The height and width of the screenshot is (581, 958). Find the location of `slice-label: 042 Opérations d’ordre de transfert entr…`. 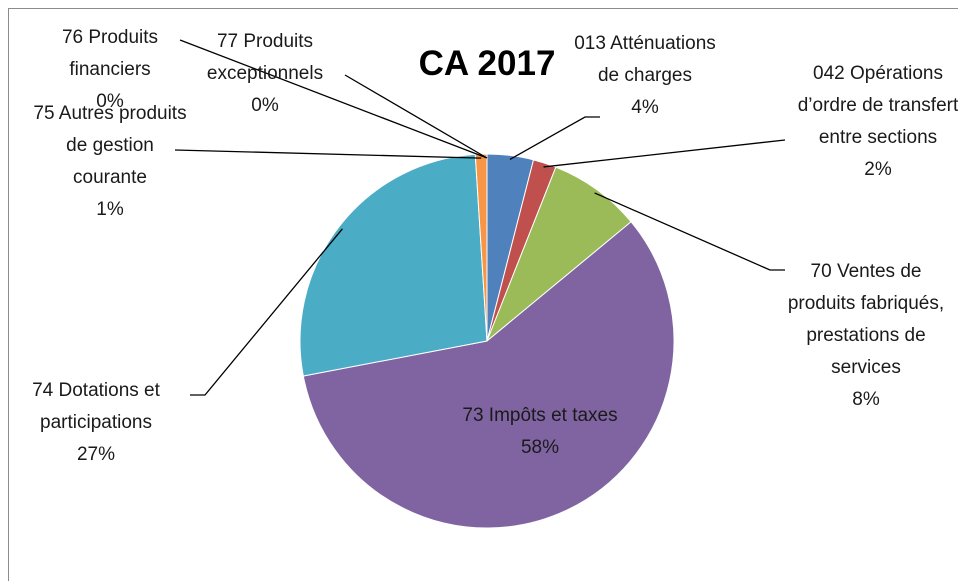

slice-label: 042 Opérations d’ordre de transfert entr… is located at coordinates (874, 122).